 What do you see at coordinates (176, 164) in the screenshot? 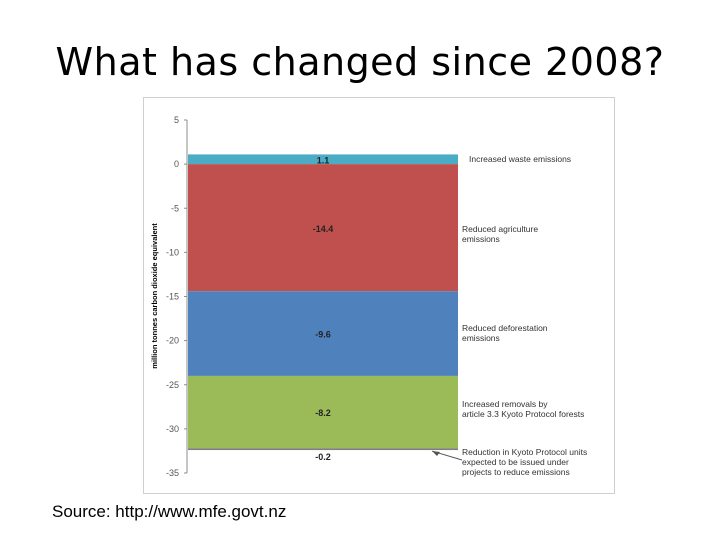
I see `y-tick-label: 0` at bounding box center [176, 164].